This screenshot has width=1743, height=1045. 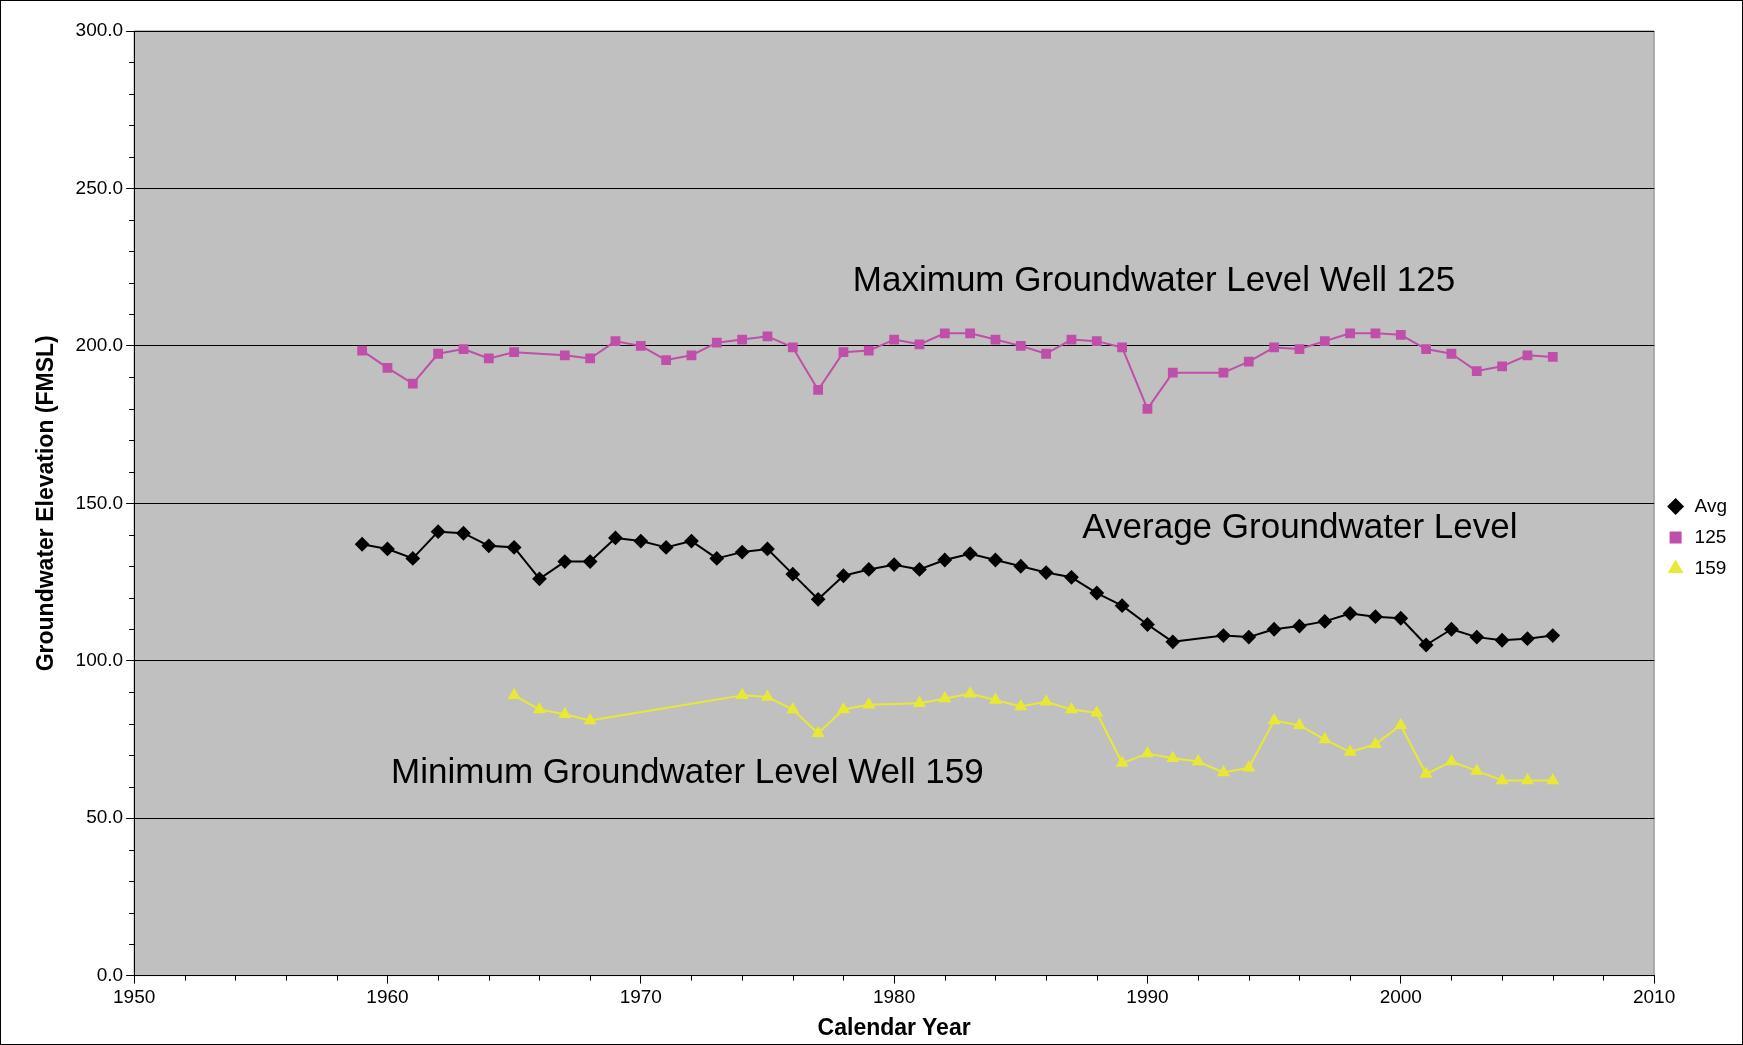 What do you see at coordinates (1654, 997) in the screenshot?
I see `x-tick-label: 2010` at bounding box center [1654, 997].